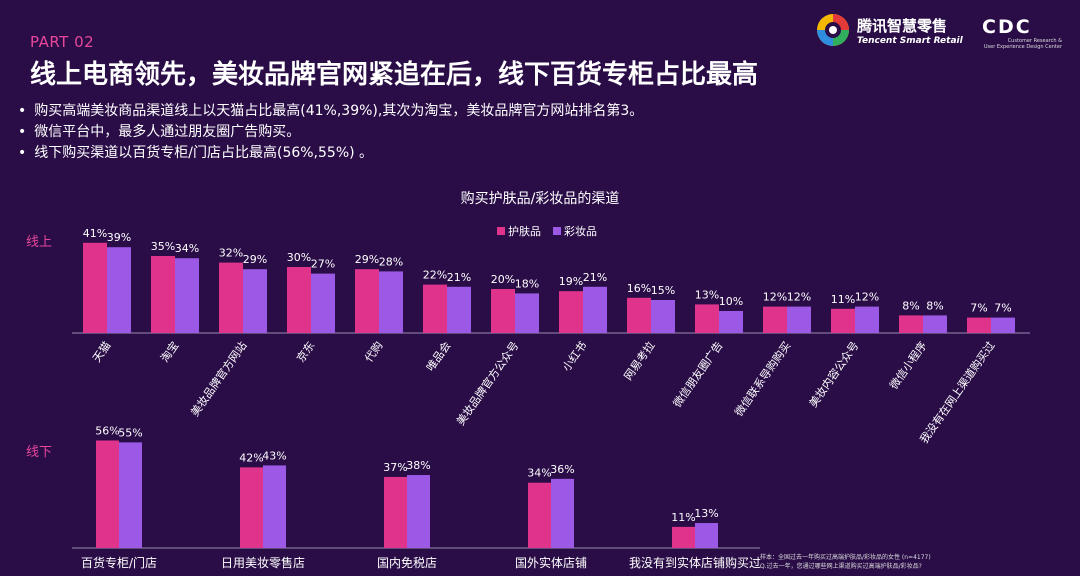 The height and width of the screenshot is (576, 1080). What do you see at coordinates (663, 290) in the screenshot?
I see `data-label: 15%` at bounding box center [663, 290].